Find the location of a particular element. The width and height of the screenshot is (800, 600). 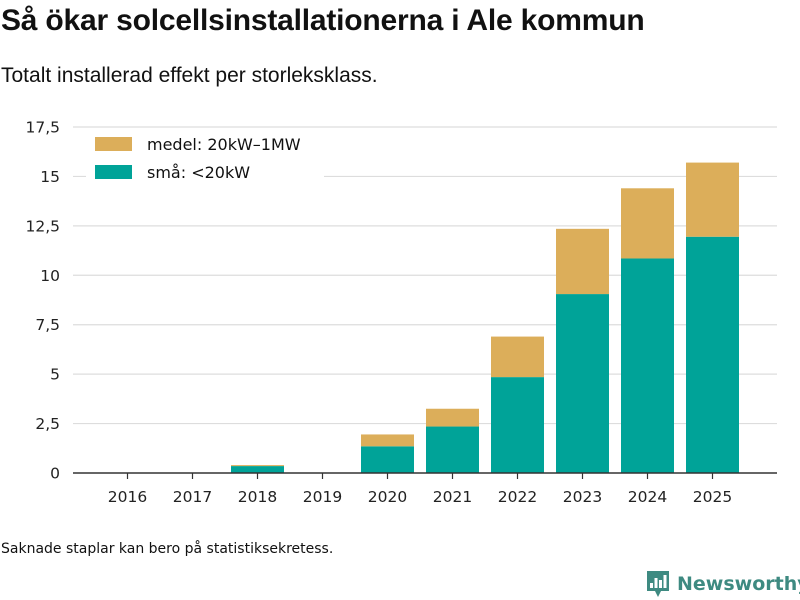

y-tick-label: 7,5 is located at coordinates (47, 325).